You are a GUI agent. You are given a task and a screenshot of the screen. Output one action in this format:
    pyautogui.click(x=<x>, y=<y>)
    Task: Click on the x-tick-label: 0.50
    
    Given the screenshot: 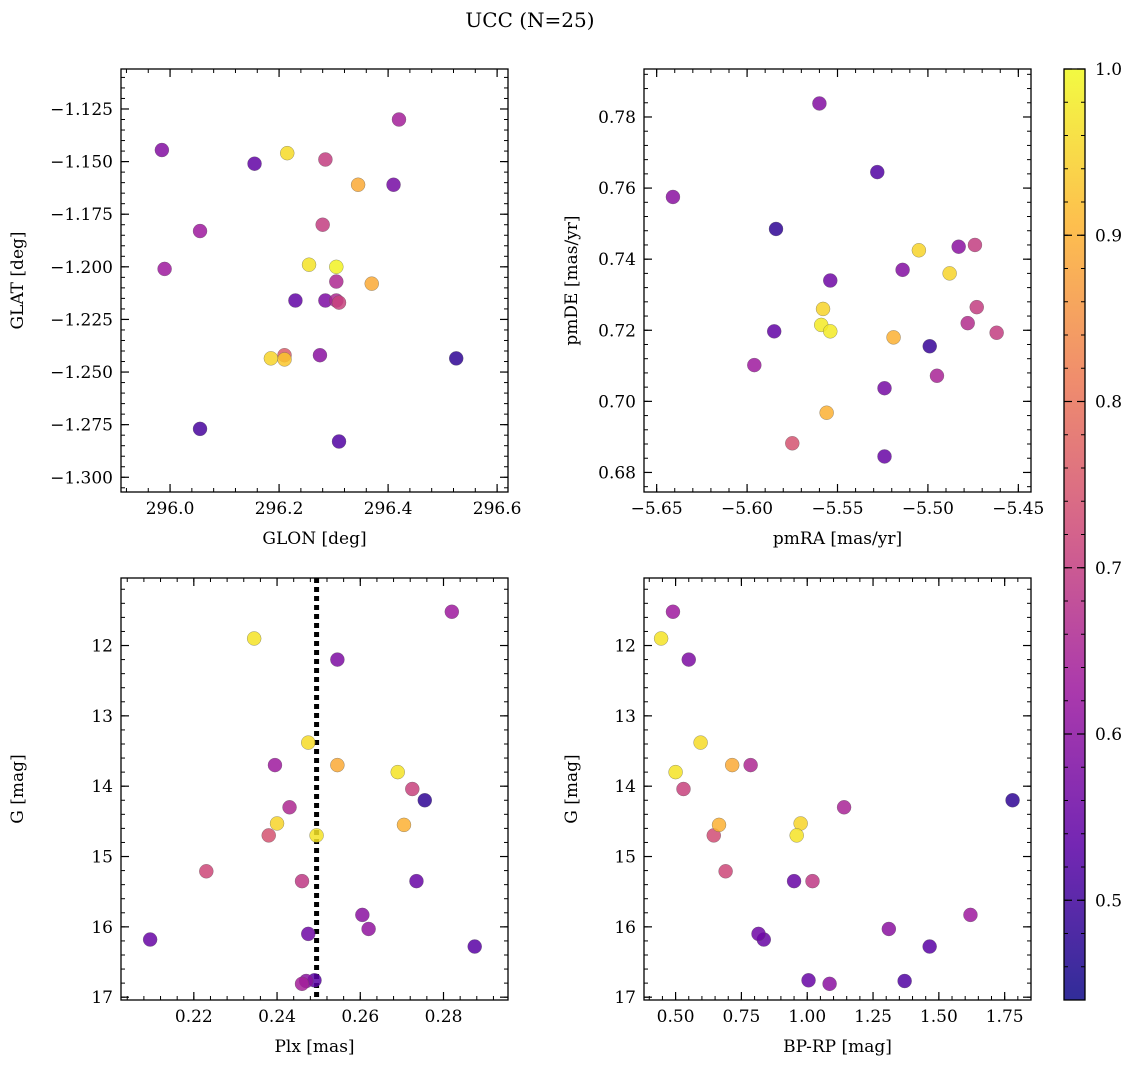 What is the action you would take?
    pyautogui.click(x=676, y=1017)
    